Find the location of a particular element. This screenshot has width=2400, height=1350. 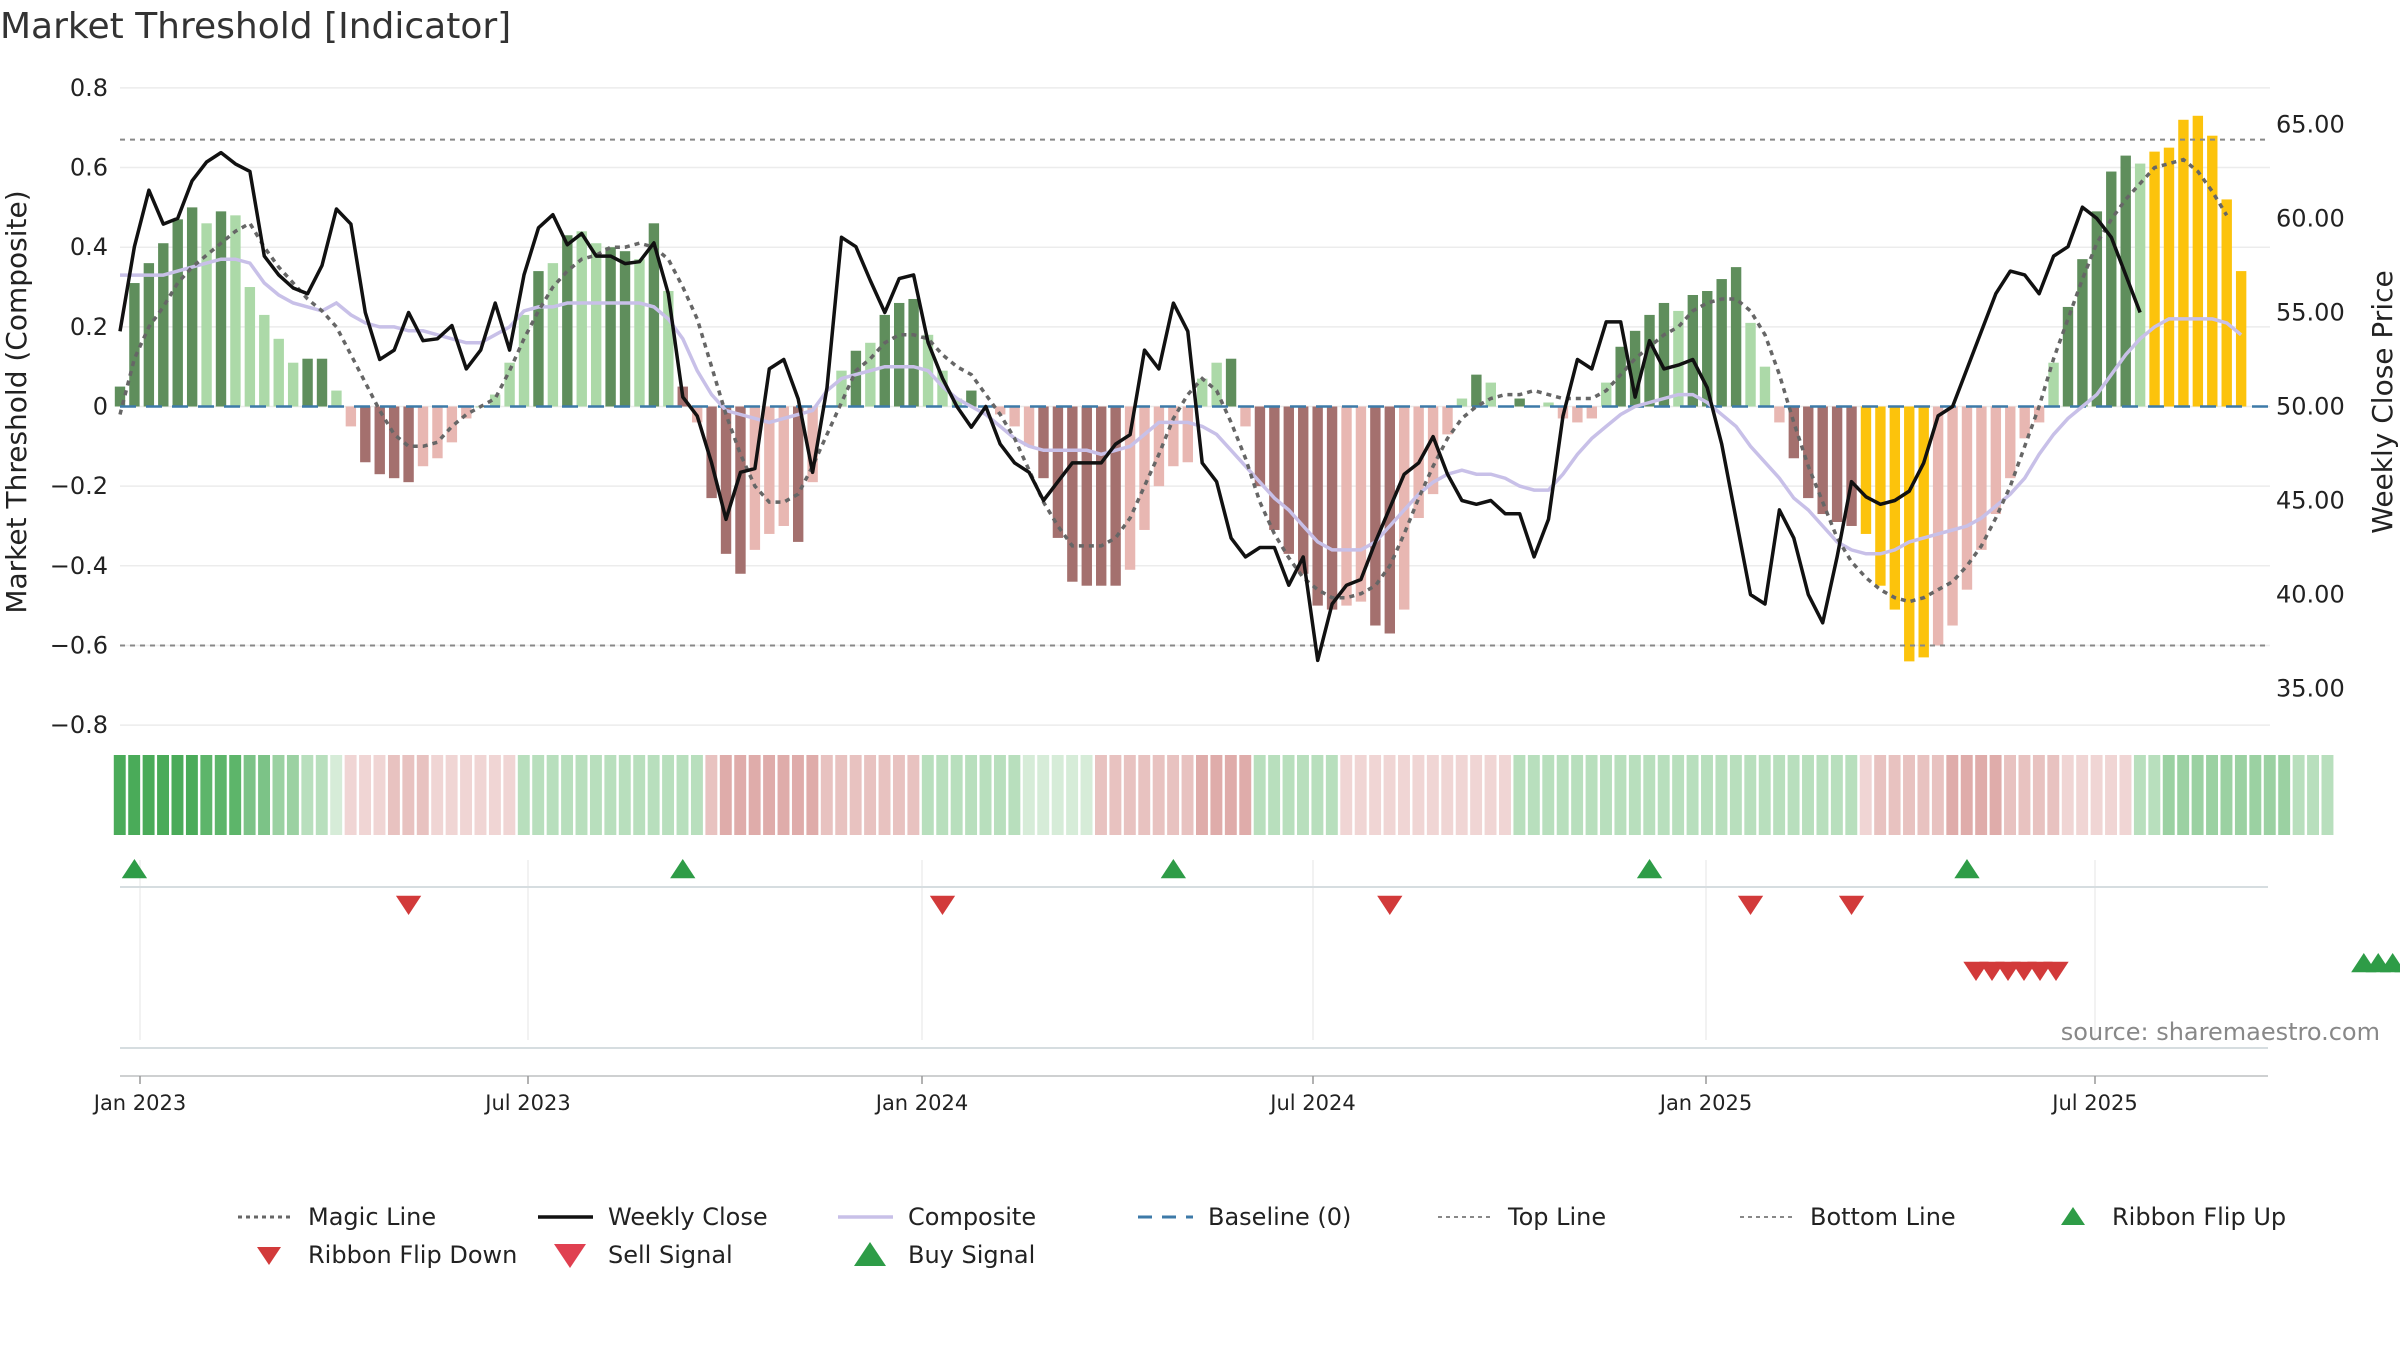

y-axis-right: 65.00 60.00 55.00 50.00 45.00 40.00 35.00 is located at coordinates (2310, 406).